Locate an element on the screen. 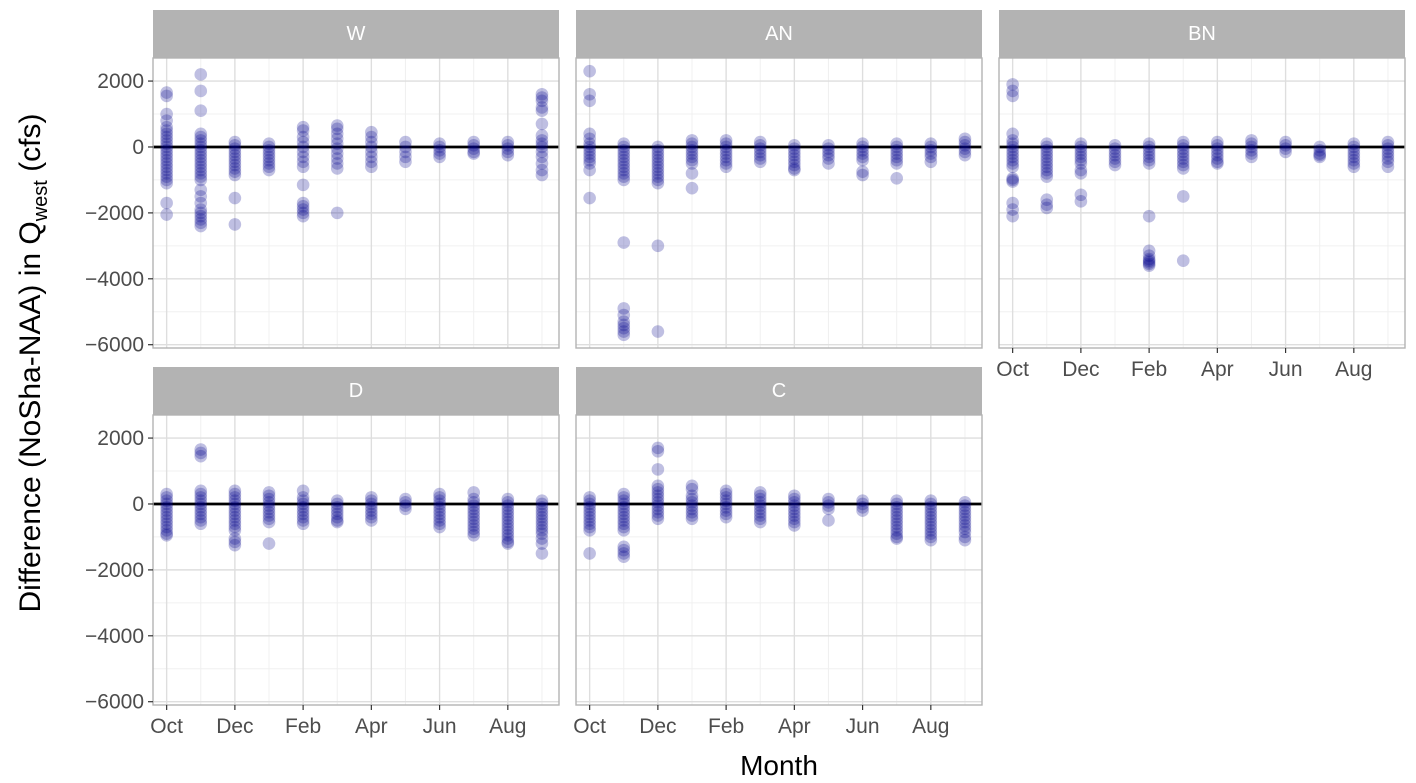  panel-border is located at coordinates (1202, 203).